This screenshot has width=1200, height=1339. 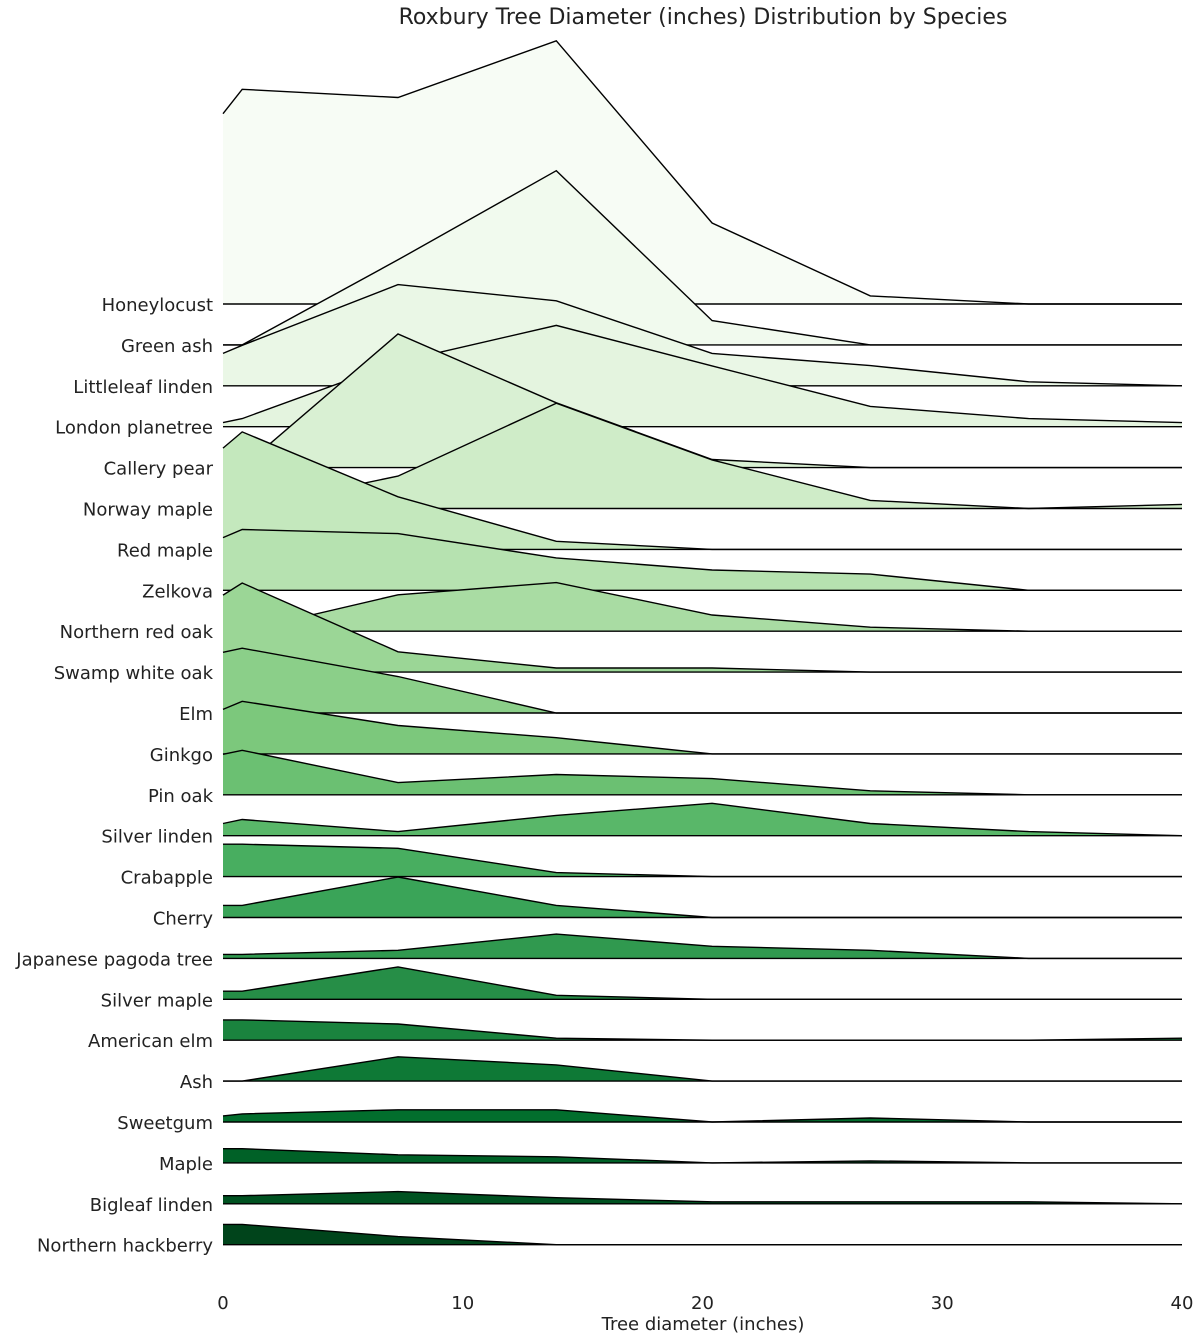 I want to click on species-label-littleleaf-linden: Littleleaf linden, so click(x=143, y=387).